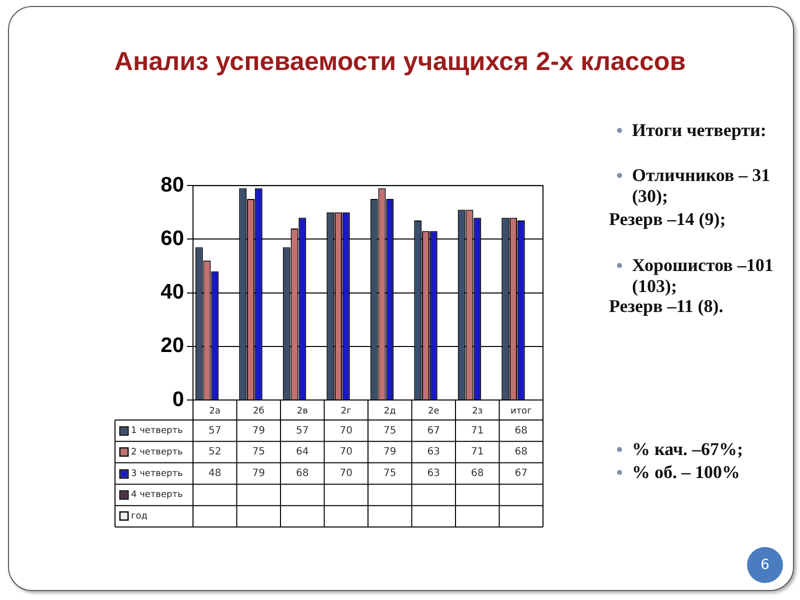  I want to click on legend-label: 2 четверть, so click(157, 452).